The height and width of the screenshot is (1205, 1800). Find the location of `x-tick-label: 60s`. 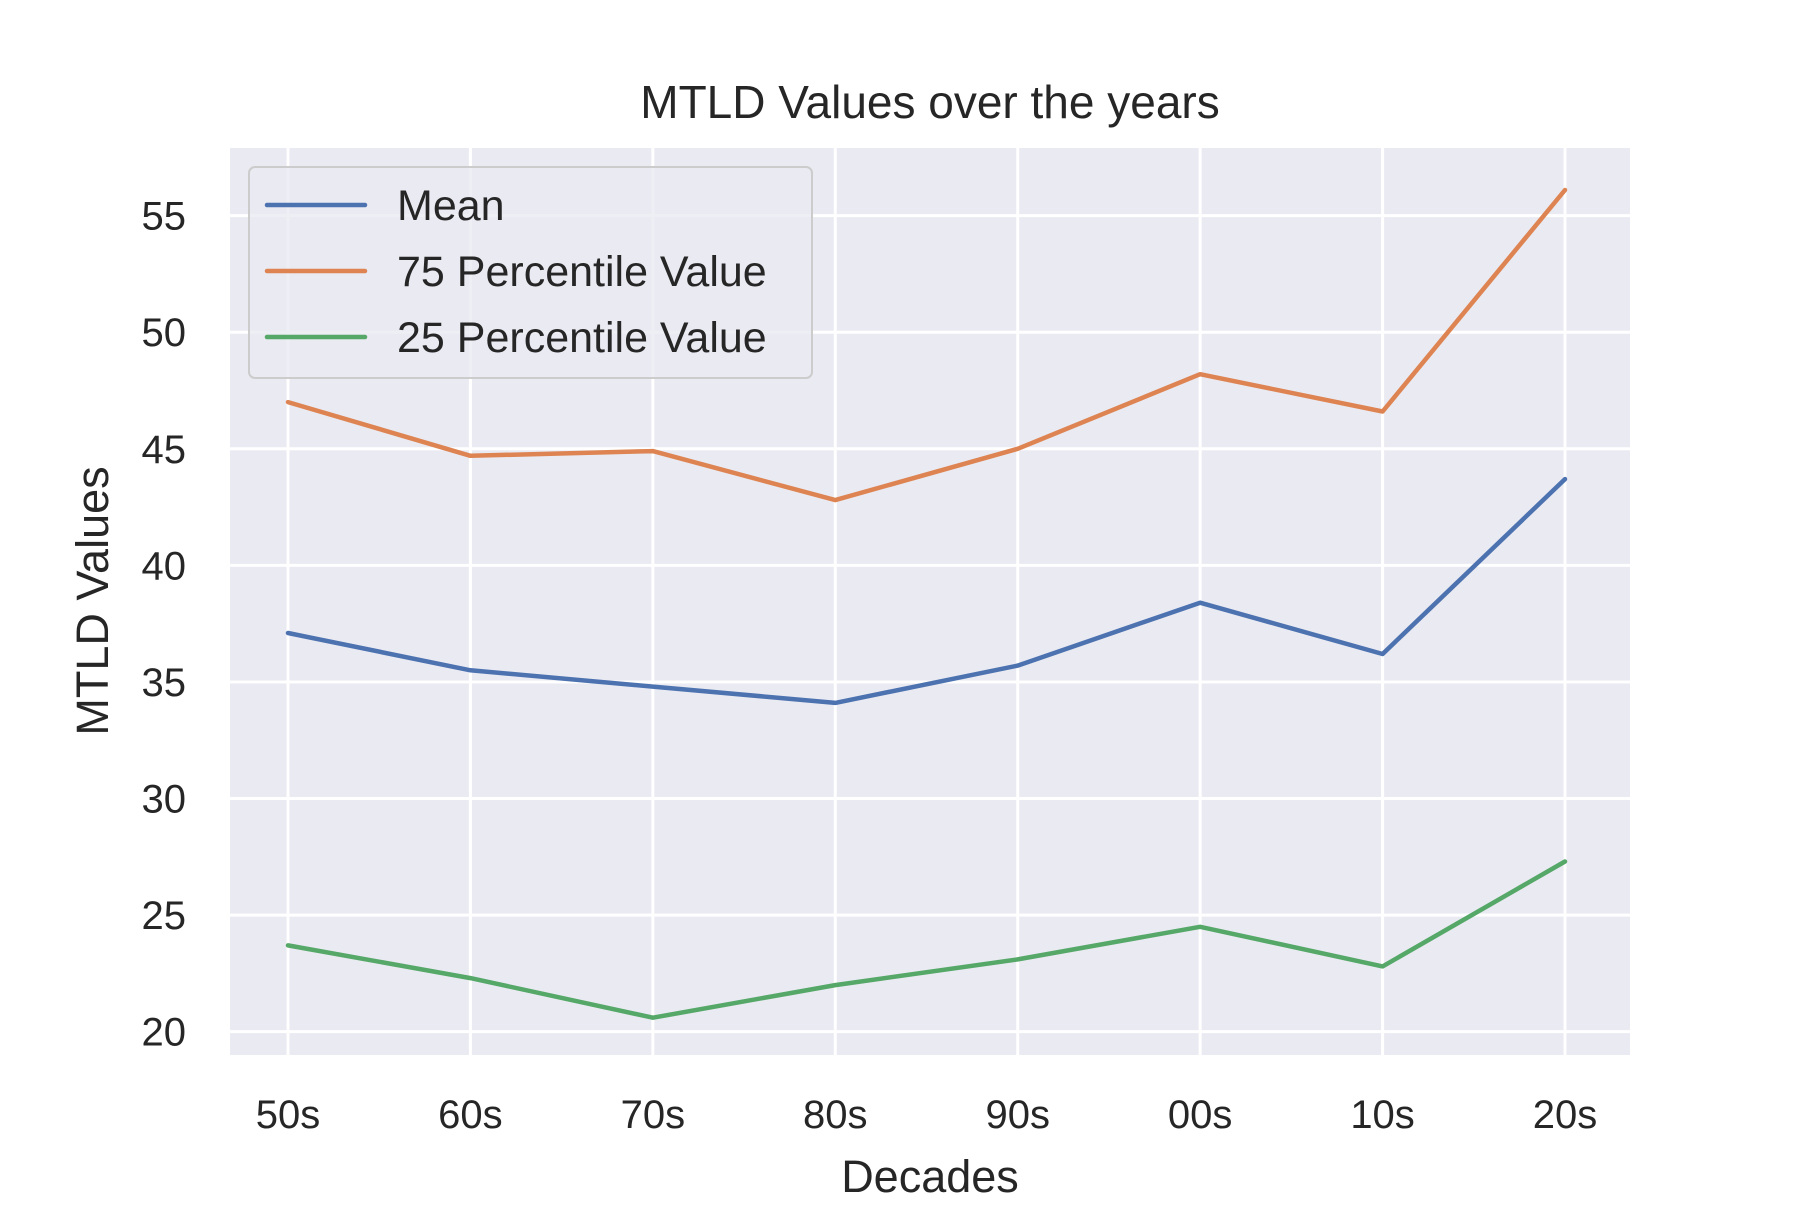

x-tick-label: 60s is located at coordinates (470, 1115).